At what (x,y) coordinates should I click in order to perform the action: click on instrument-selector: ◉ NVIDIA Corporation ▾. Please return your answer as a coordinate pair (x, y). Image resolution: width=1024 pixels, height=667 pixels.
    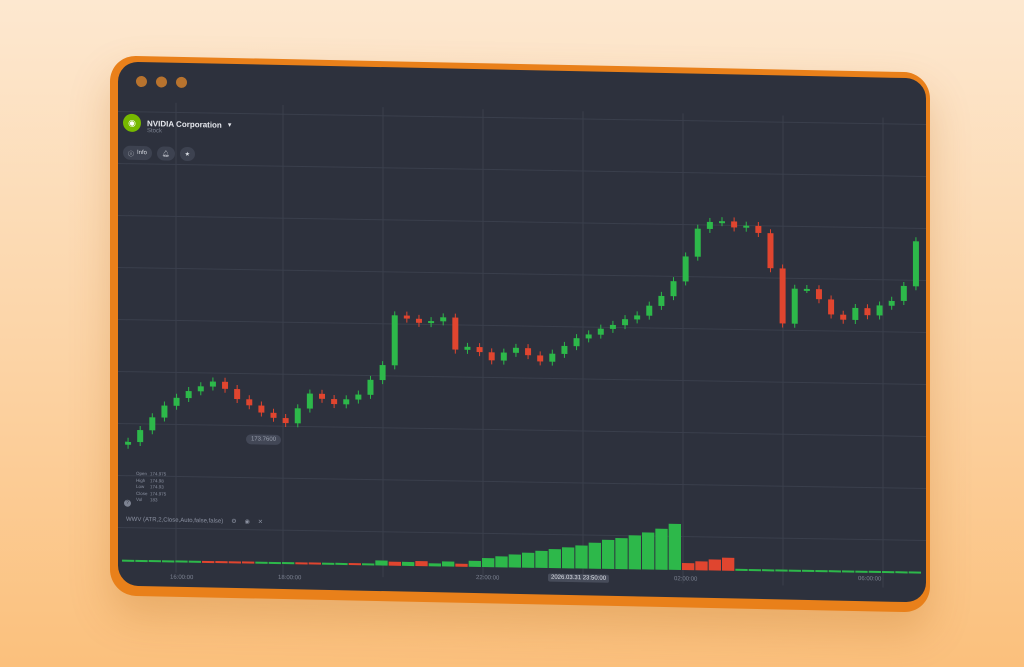
    Looking at the image, I should click on (177, 123).